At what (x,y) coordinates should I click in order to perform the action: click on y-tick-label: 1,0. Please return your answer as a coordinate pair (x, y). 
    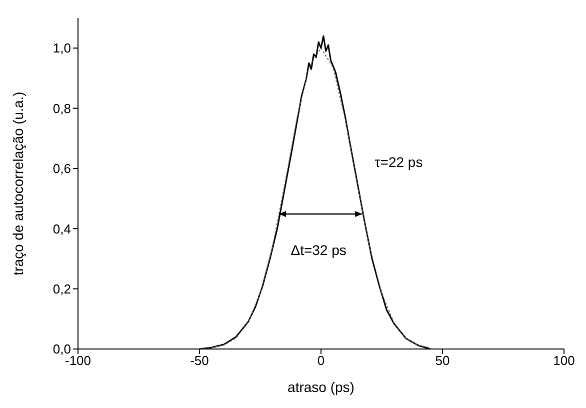
    Looking at the image, I should click on (61, 48).